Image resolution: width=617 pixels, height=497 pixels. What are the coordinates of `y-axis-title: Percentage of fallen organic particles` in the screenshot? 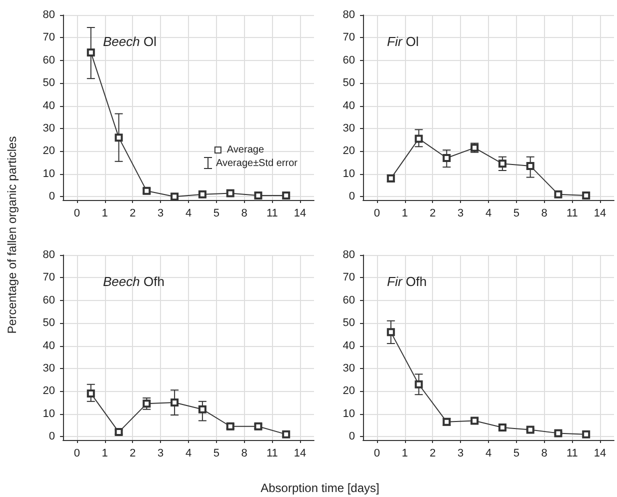 It's located at (12, 235).